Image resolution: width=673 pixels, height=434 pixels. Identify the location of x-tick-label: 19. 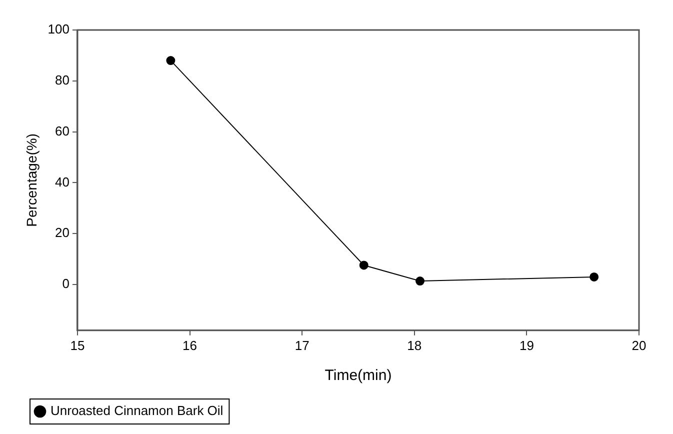
(526, 345).